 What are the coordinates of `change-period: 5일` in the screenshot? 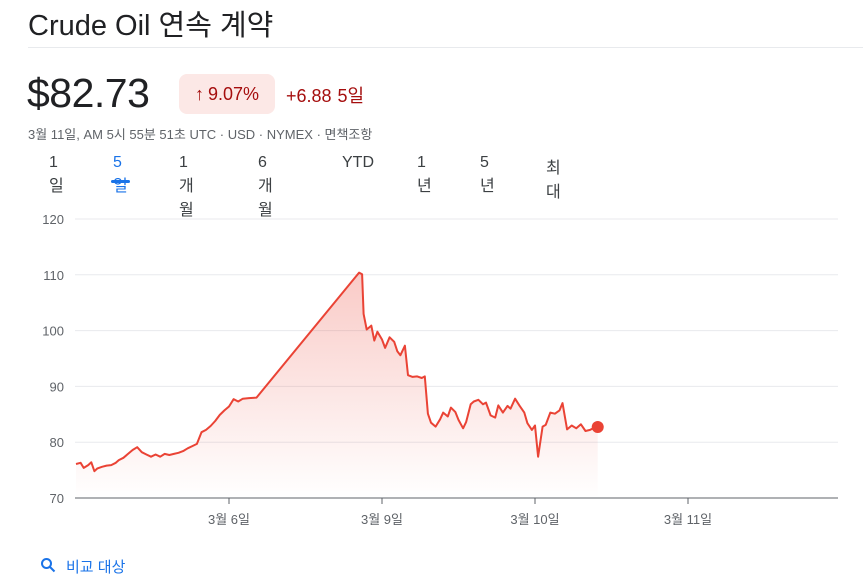 It's located at (351, 96).